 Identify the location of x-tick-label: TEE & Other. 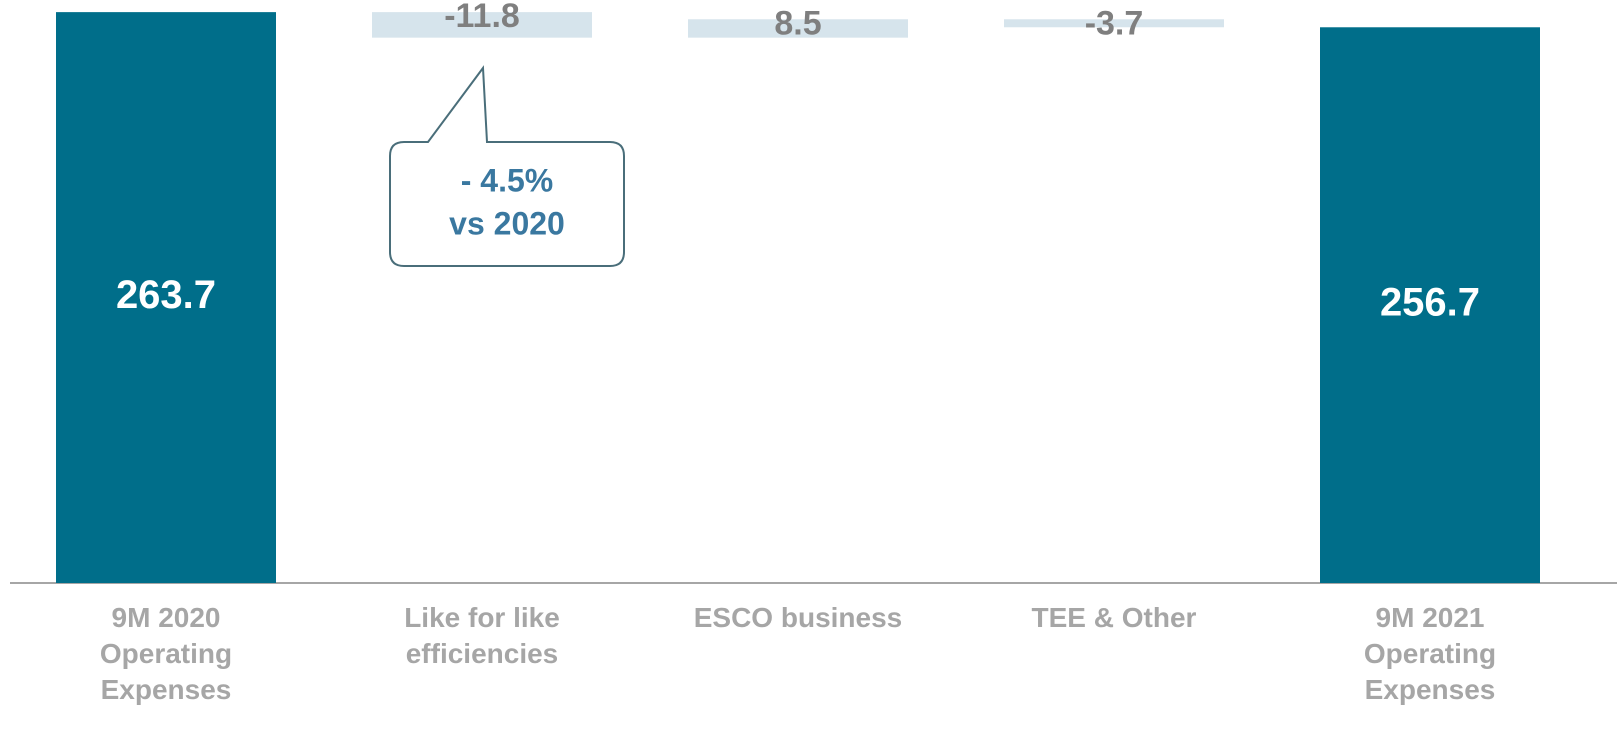
(1114, 617).